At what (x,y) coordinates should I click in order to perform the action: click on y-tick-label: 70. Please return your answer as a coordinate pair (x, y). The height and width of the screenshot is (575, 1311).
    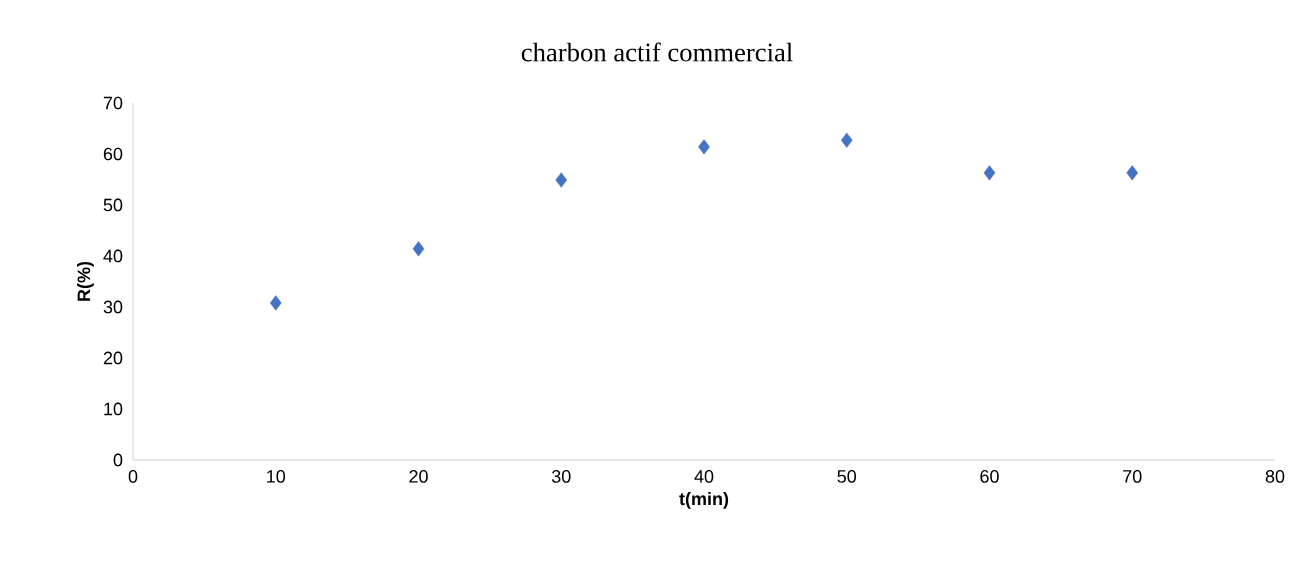
    Looking at the image, I should click on (113, 103).